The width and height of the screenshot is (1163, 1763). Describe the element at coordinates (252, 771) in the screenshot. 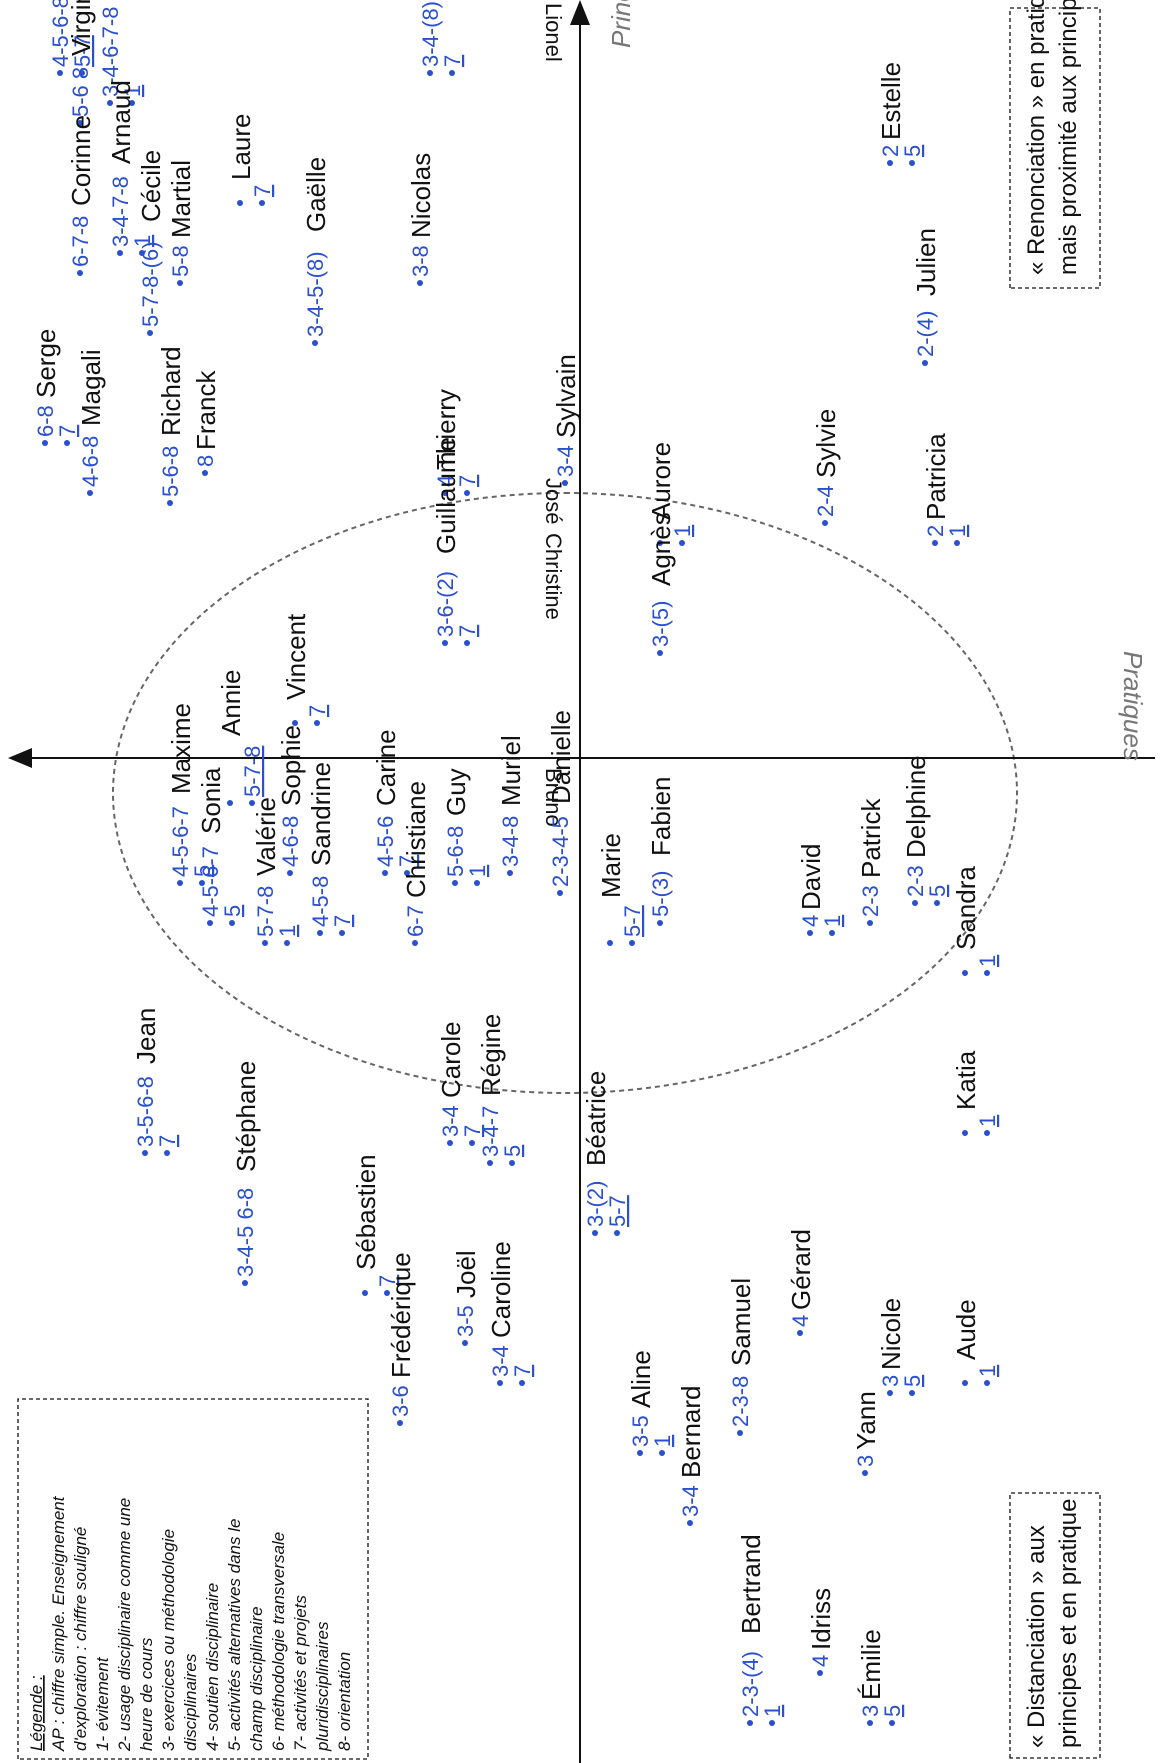

I see `person-ex-code: 5-7-8` at that location.